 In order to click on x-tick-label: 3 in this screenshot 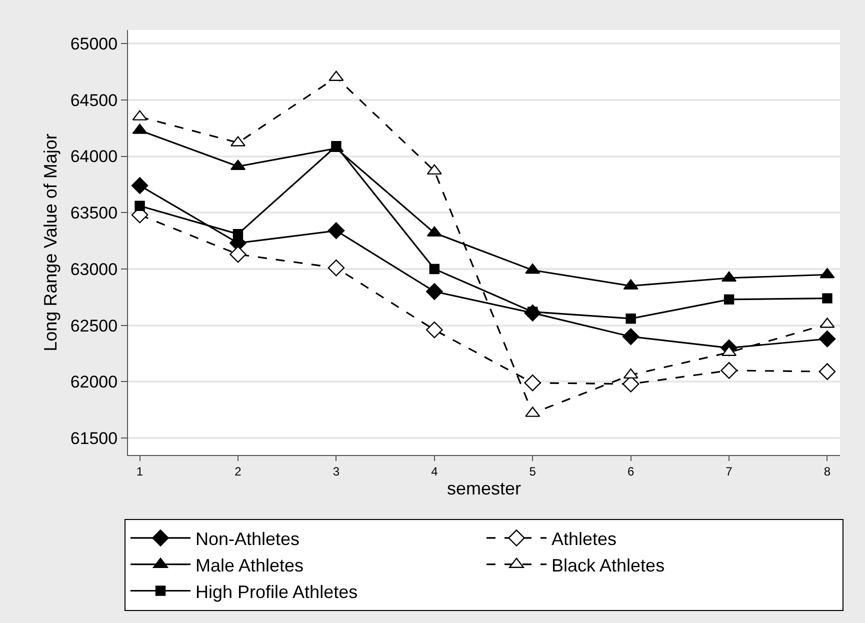, I will do `click(336, 471)`.